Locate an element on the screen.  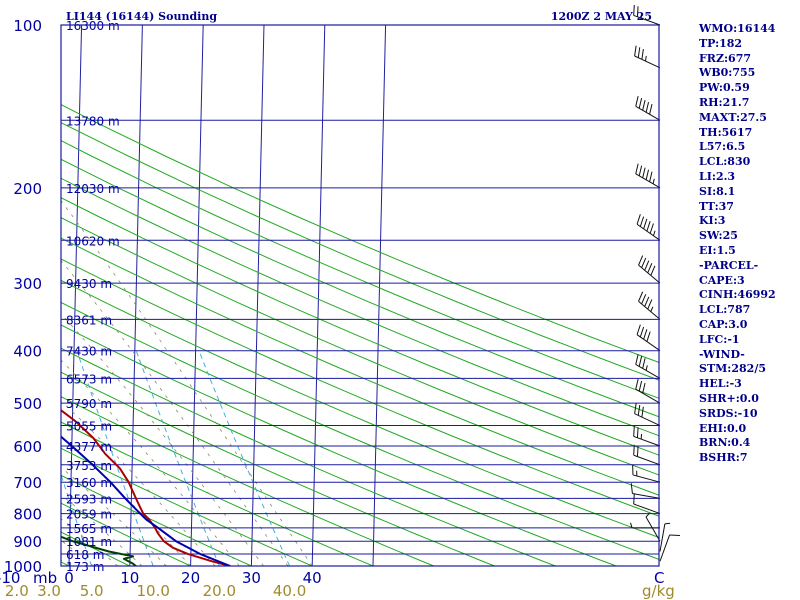
height-label: 4377 m is located at coordinates (89, 447).